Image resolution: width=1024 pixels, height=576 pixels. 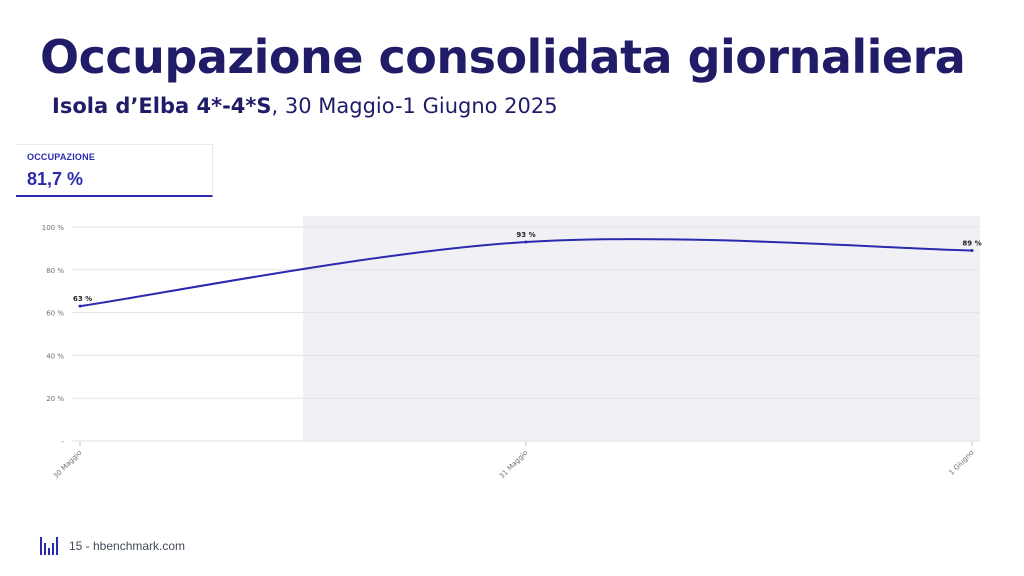 What do you see at coordinates (514, 465) in the screenshot?
I see `x-tick-label: 31 Maggio` at bounding box center [514, 465].